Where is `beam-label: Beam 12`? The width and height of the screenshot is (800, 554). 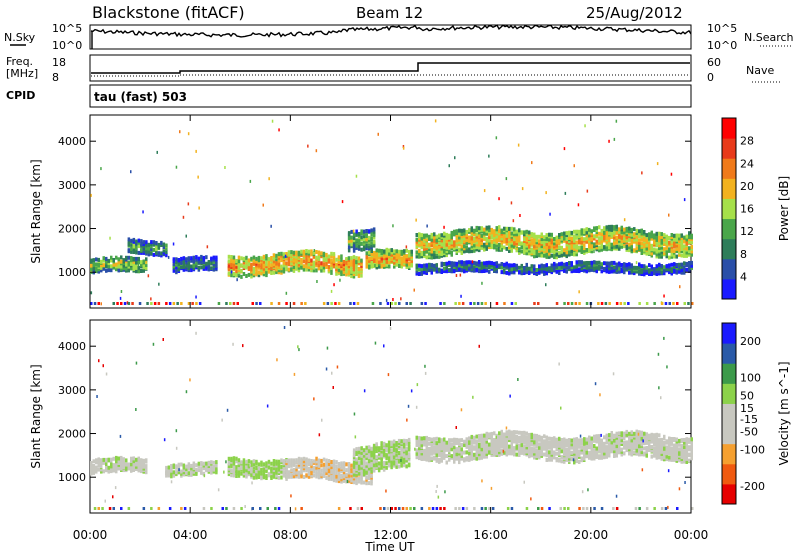 beam-label: Beam 12 is located at coordinates (389, 13).